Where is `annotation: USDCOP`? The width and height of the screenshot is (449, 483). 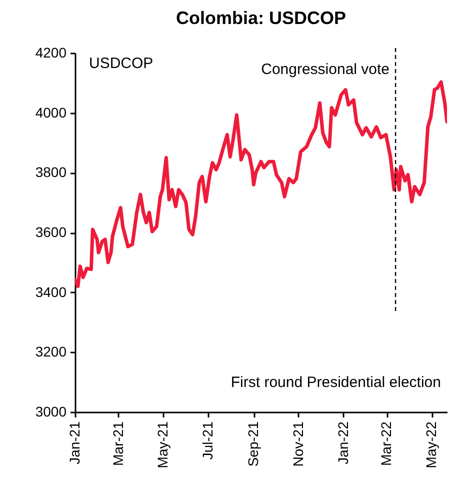
annotation: USDCOP is located at coordinates (121, 63).